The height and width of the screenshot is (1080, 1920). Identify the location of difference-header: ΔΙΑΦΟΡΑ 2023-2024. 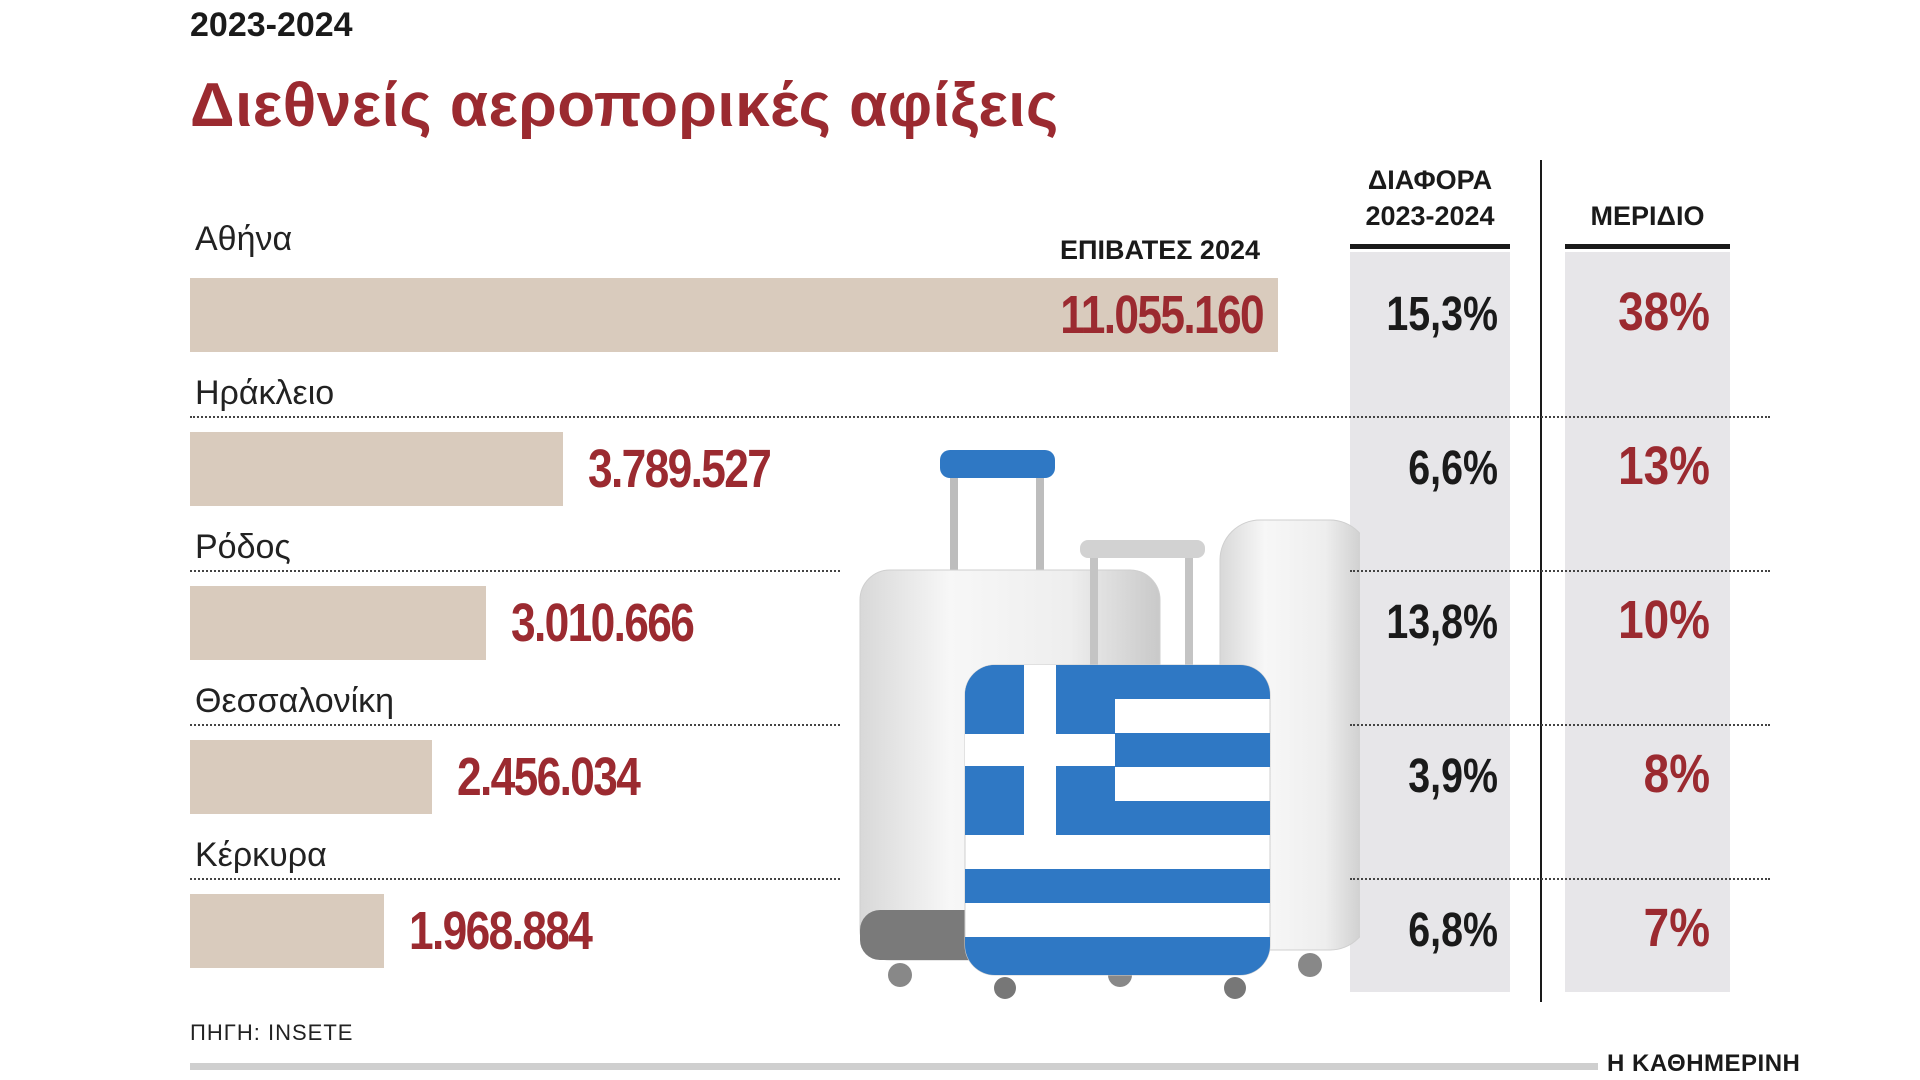
(1430, 198).